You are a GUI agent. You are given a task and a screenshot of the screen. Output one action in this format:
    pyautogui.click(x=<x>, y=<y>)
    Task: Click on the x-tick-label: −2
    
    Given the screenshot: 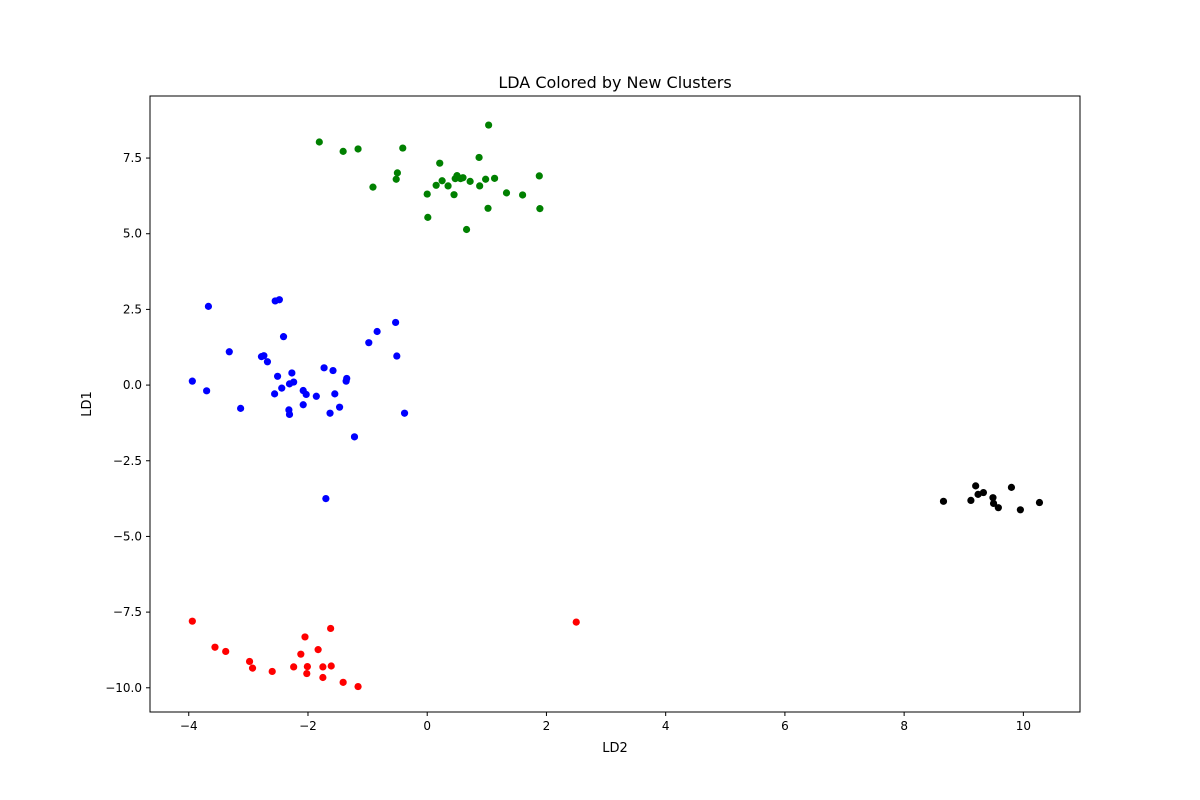 What is the action you would take?
    pyautogui.click(x=308, y=726)
    